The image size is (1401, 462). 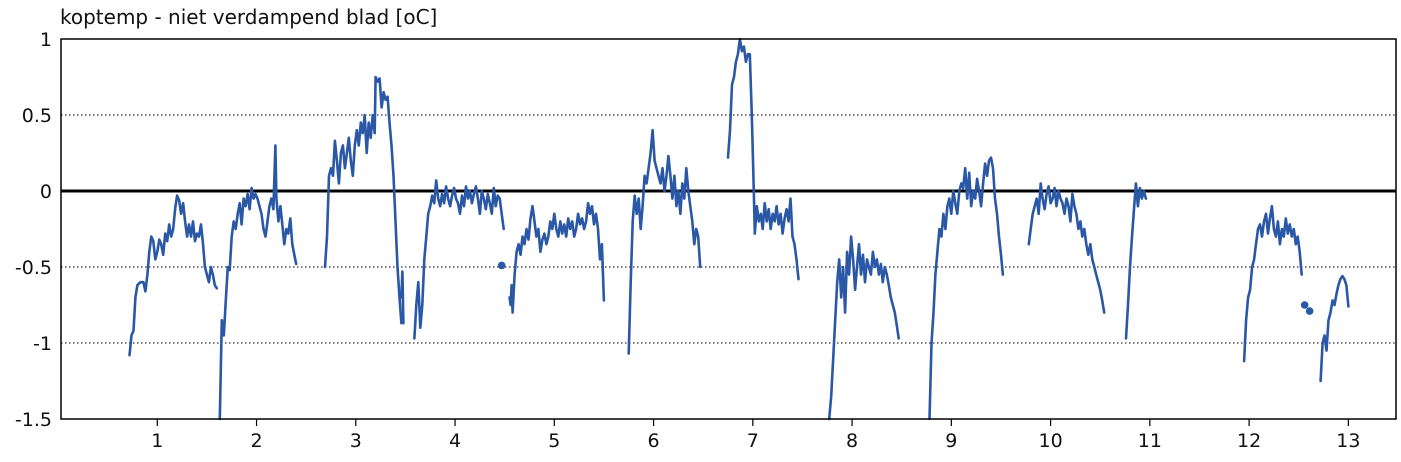 What do you see at coordinates (554, 441) in the screenshot?
I see `x-tick-label: 5` at bounding box center [554, 441].